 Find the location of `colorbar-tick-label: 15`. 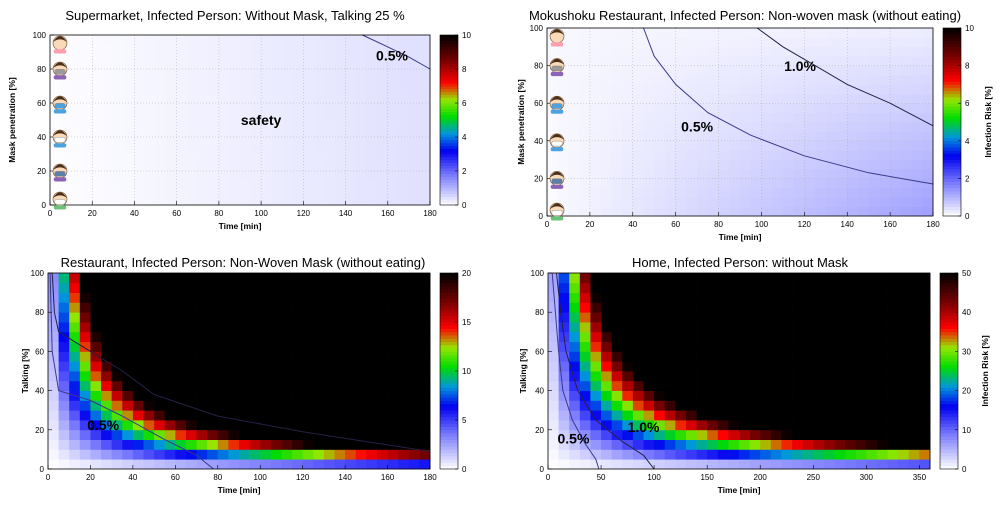

colorbar-tick-label: 15 is located at coordinates (466, 322).